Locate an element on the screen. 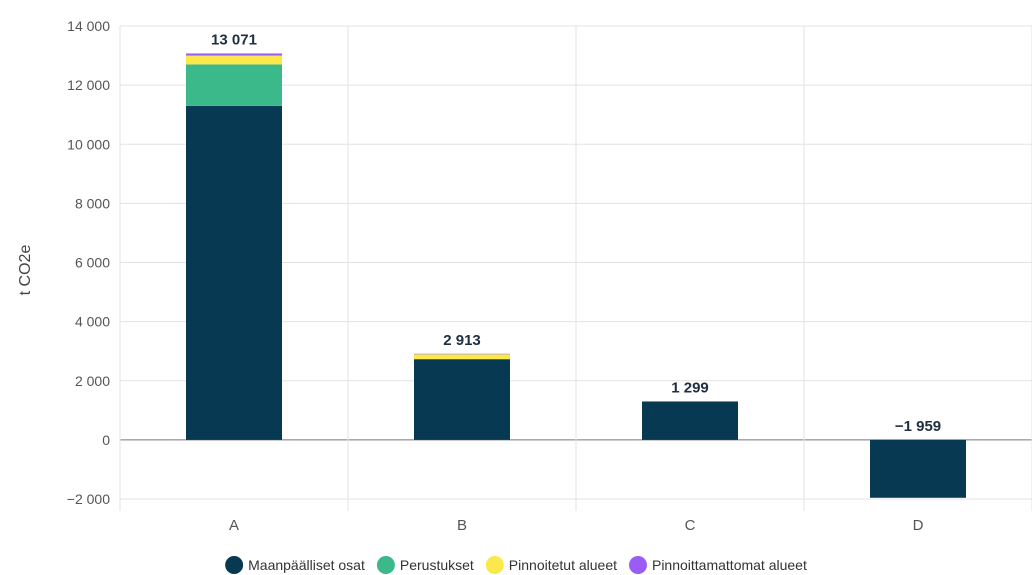 The image size is (1032, 575). total-label-a: 13 071 is located at coordinates (234, 39).